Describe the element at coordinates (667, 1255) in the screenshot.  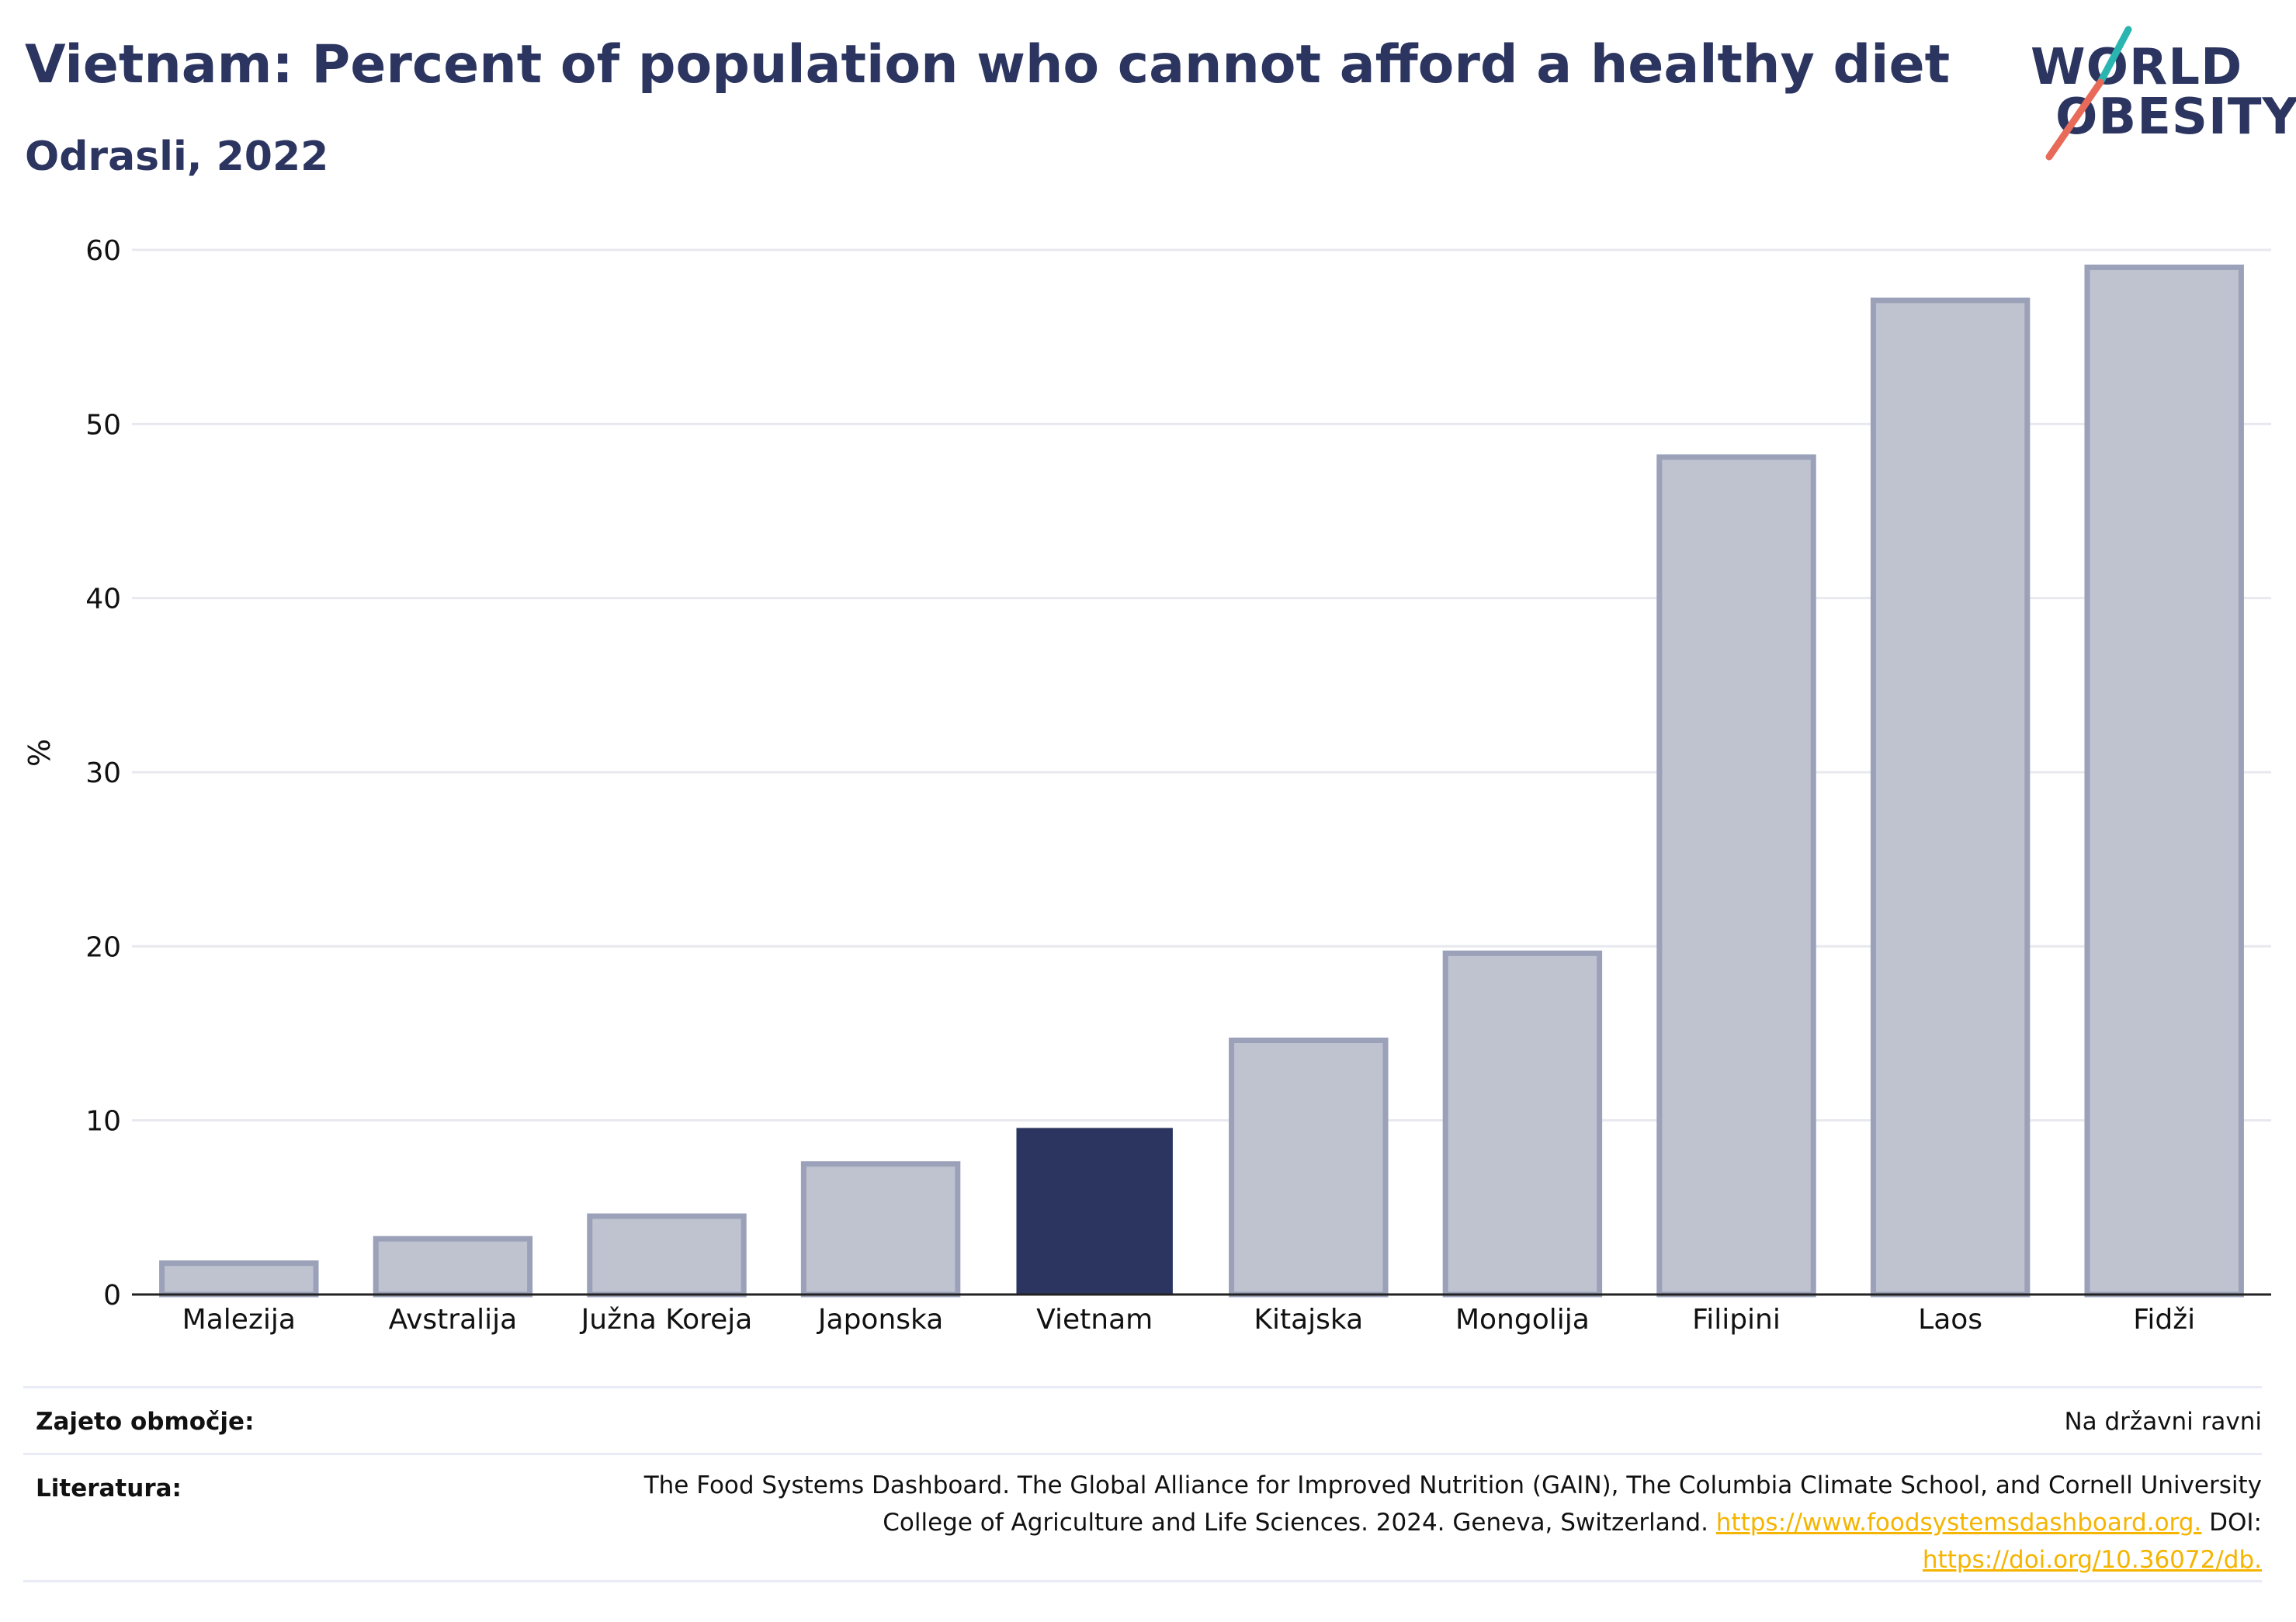
I see `bar-južna-koreja` at that location.